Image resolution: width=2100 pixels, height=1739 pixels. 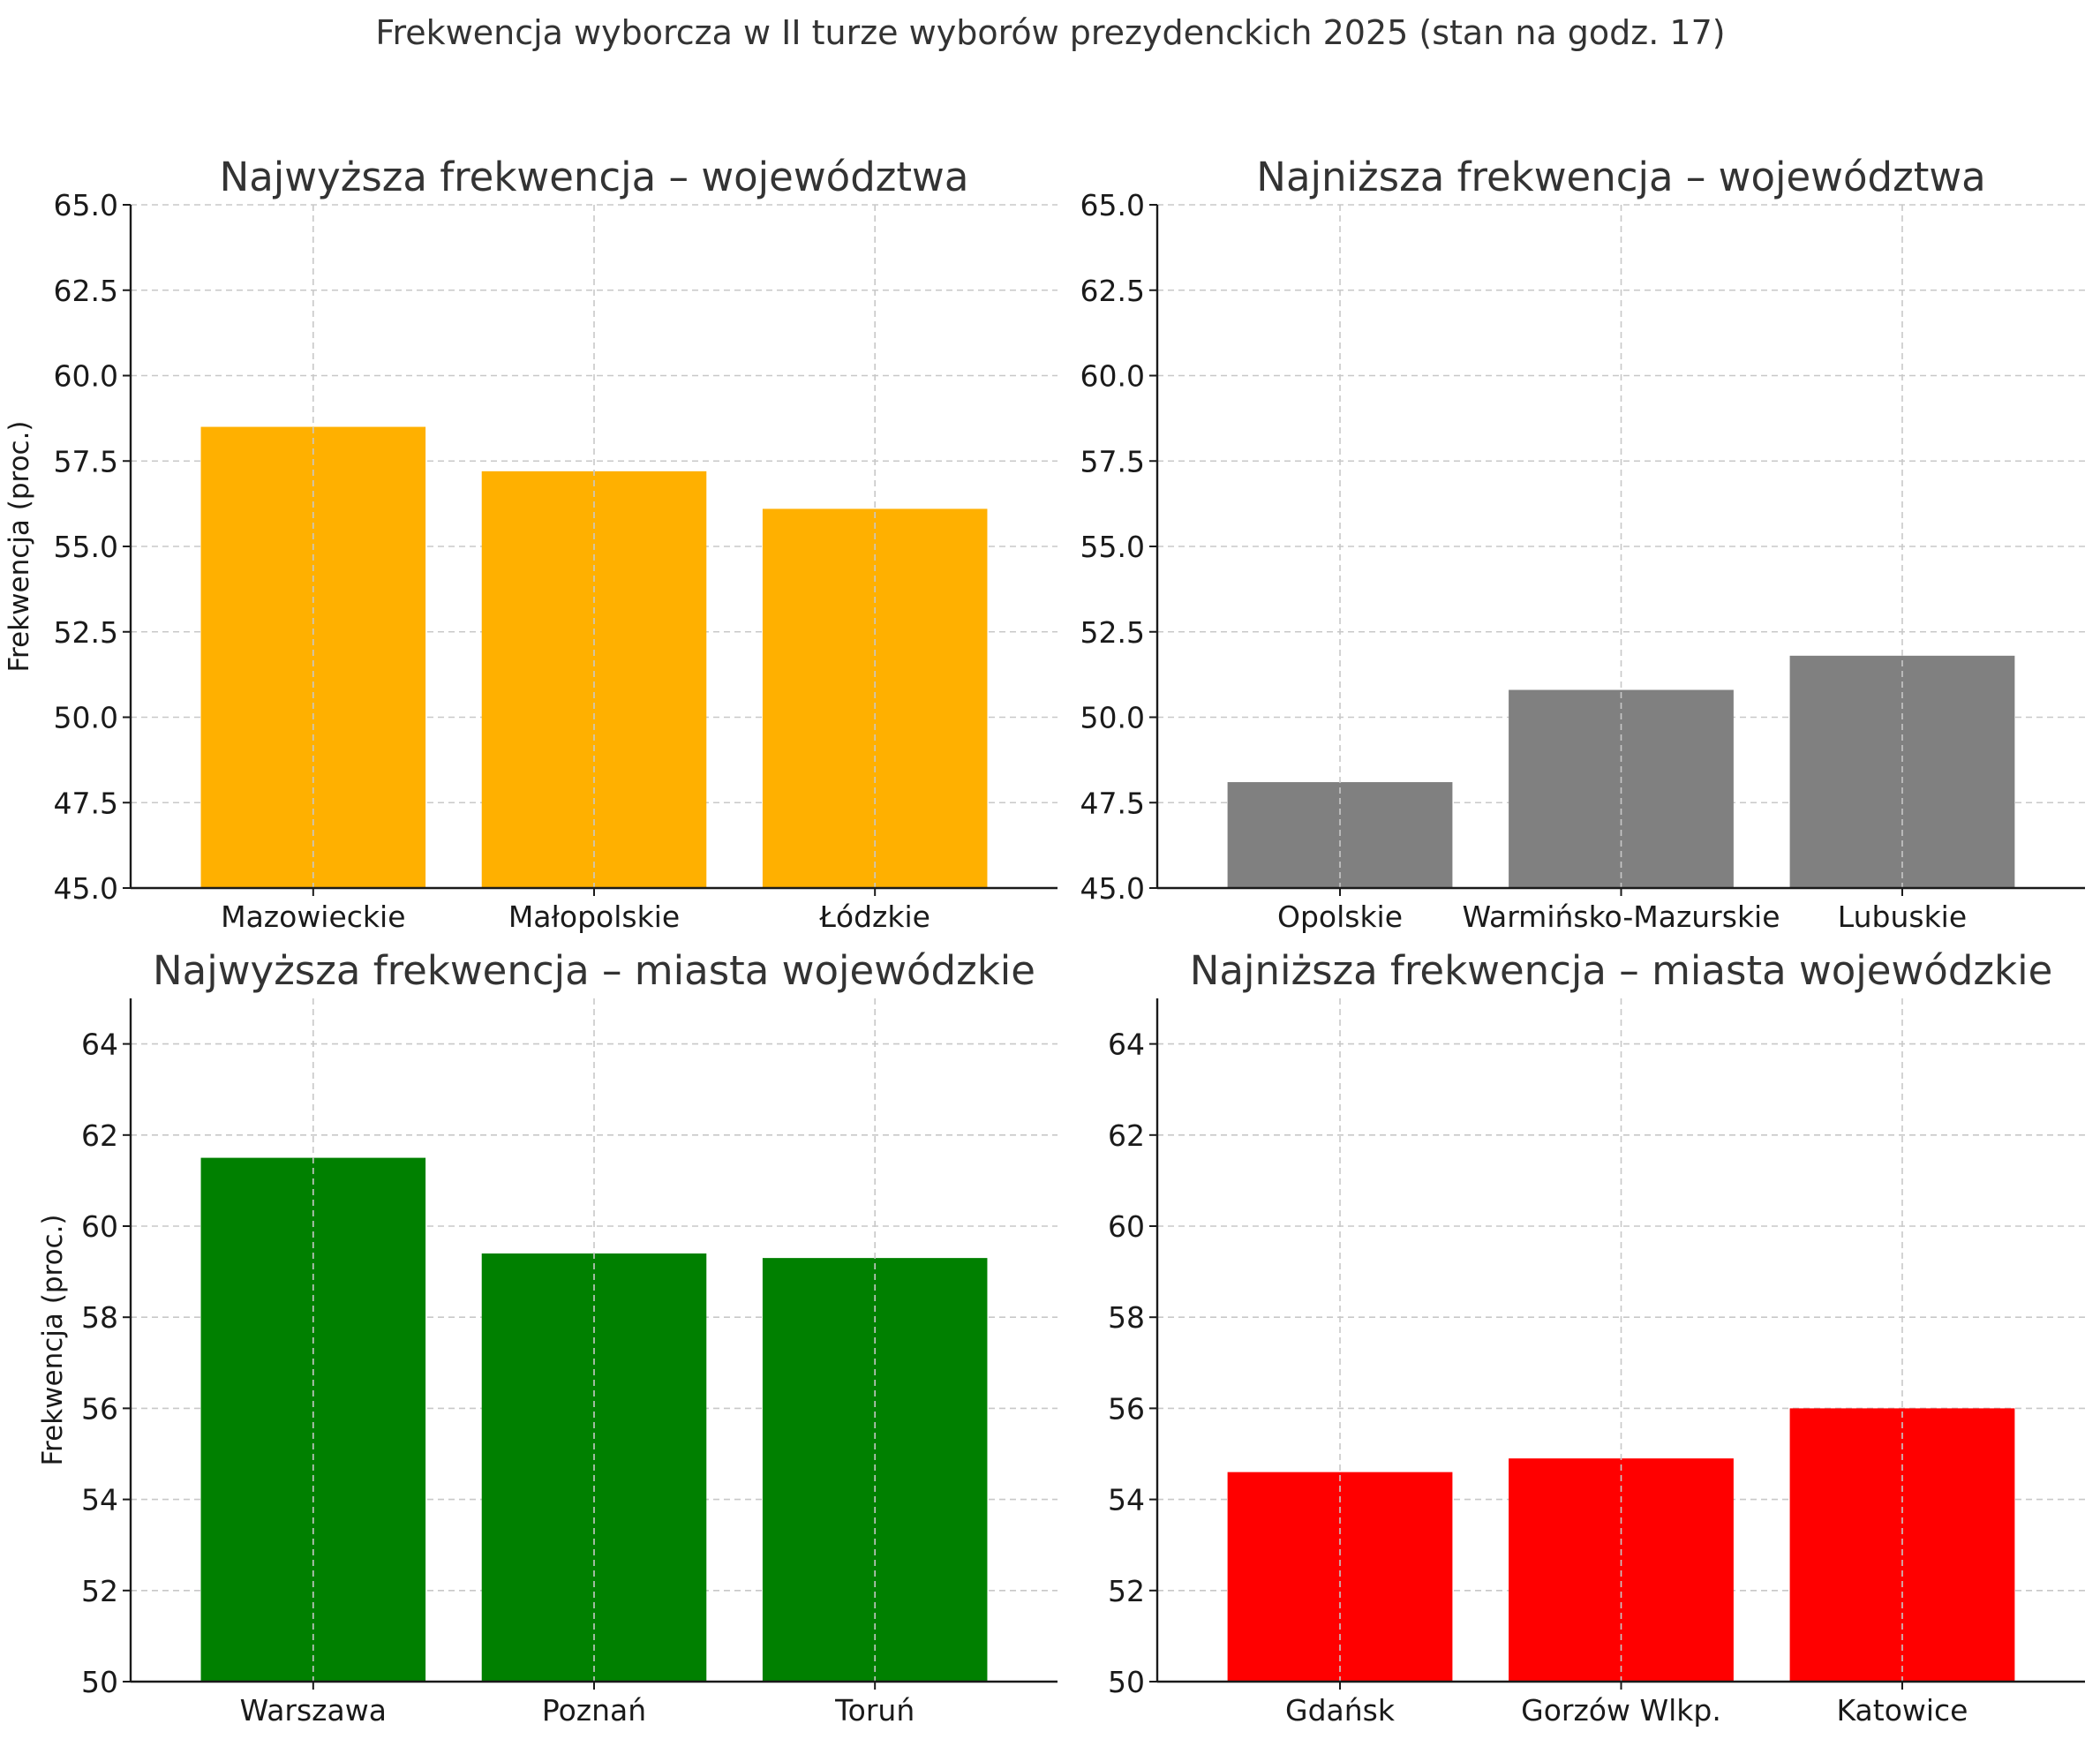 What do you see at coordinates (1621, 917) in the screenshot?
I see `x-tick-label: Warmińsko-Mazurskie` at bounding box center [1621, 917].